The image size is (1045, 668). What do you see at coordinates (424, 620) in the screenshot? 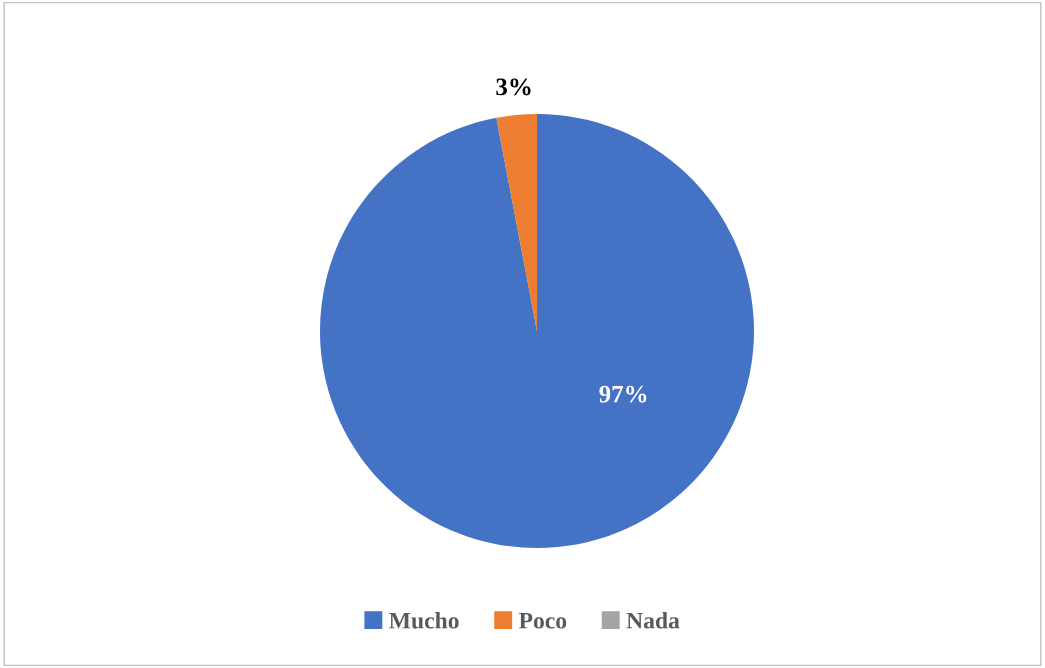
I see `legend-label: Mucho` at bounding box center [424, 620].